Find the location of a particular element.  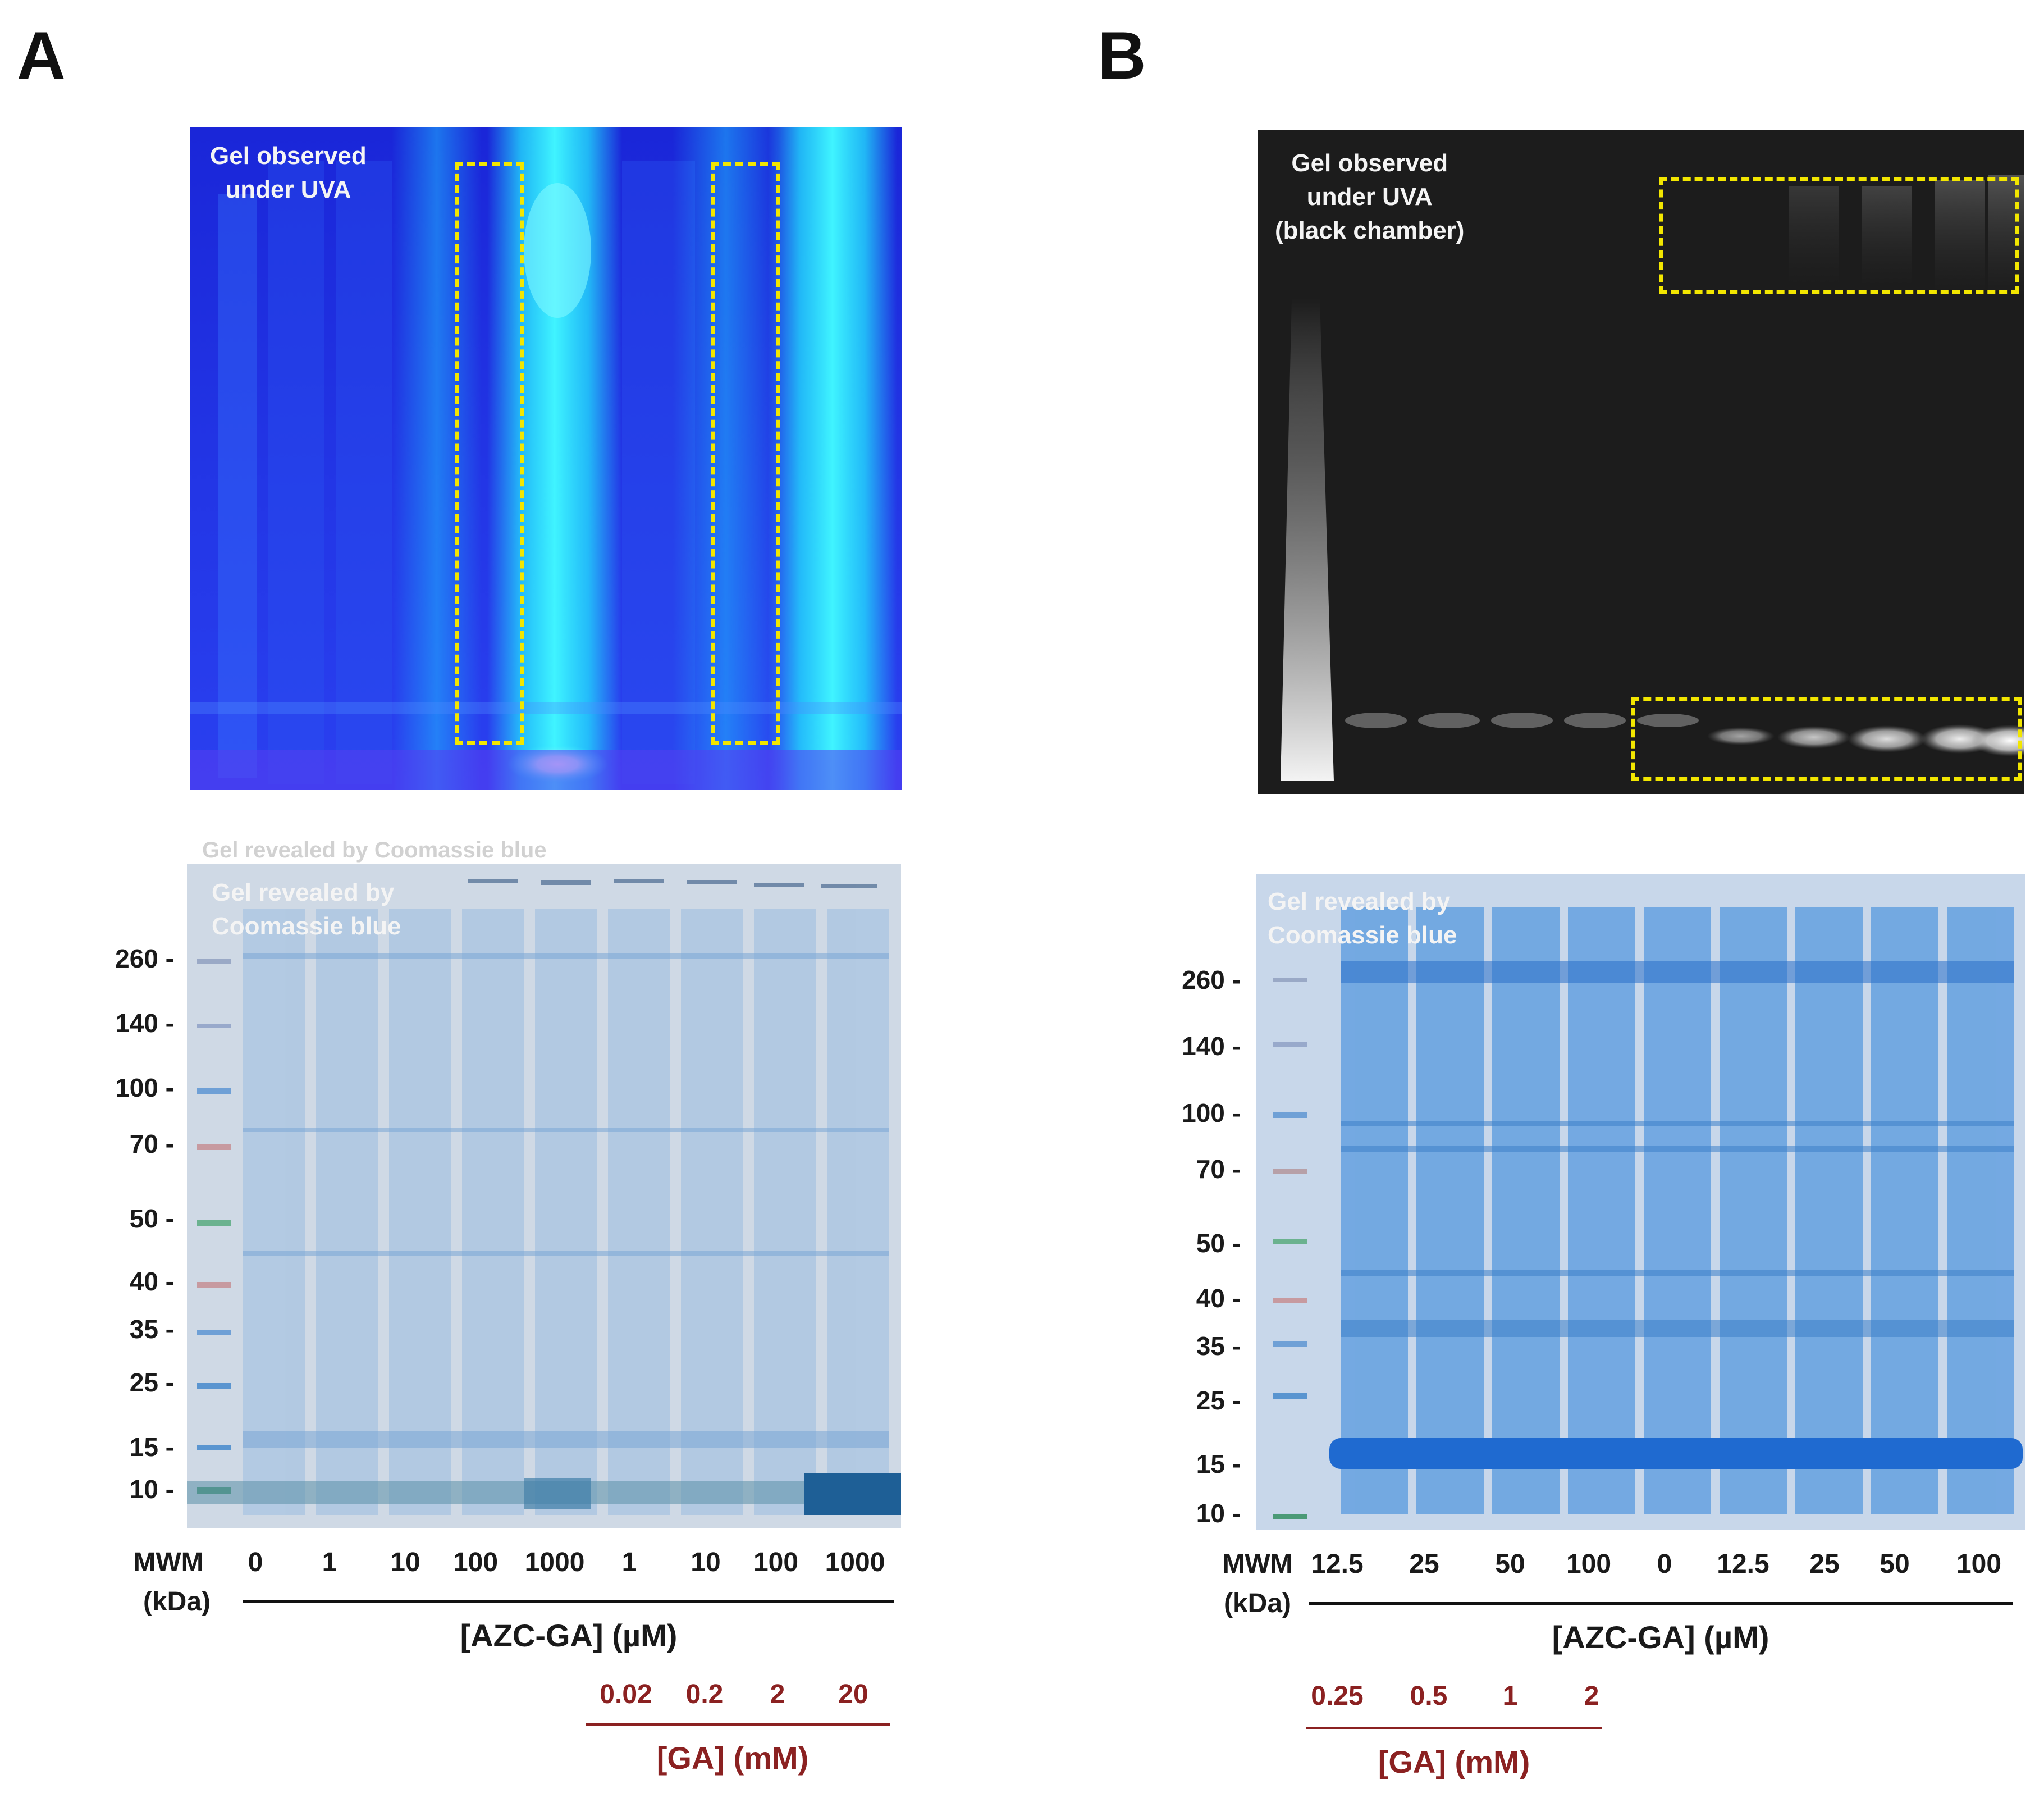

panel-a-uv-gel-image: Gel observed under UVA is located at coordinates (546, 458).